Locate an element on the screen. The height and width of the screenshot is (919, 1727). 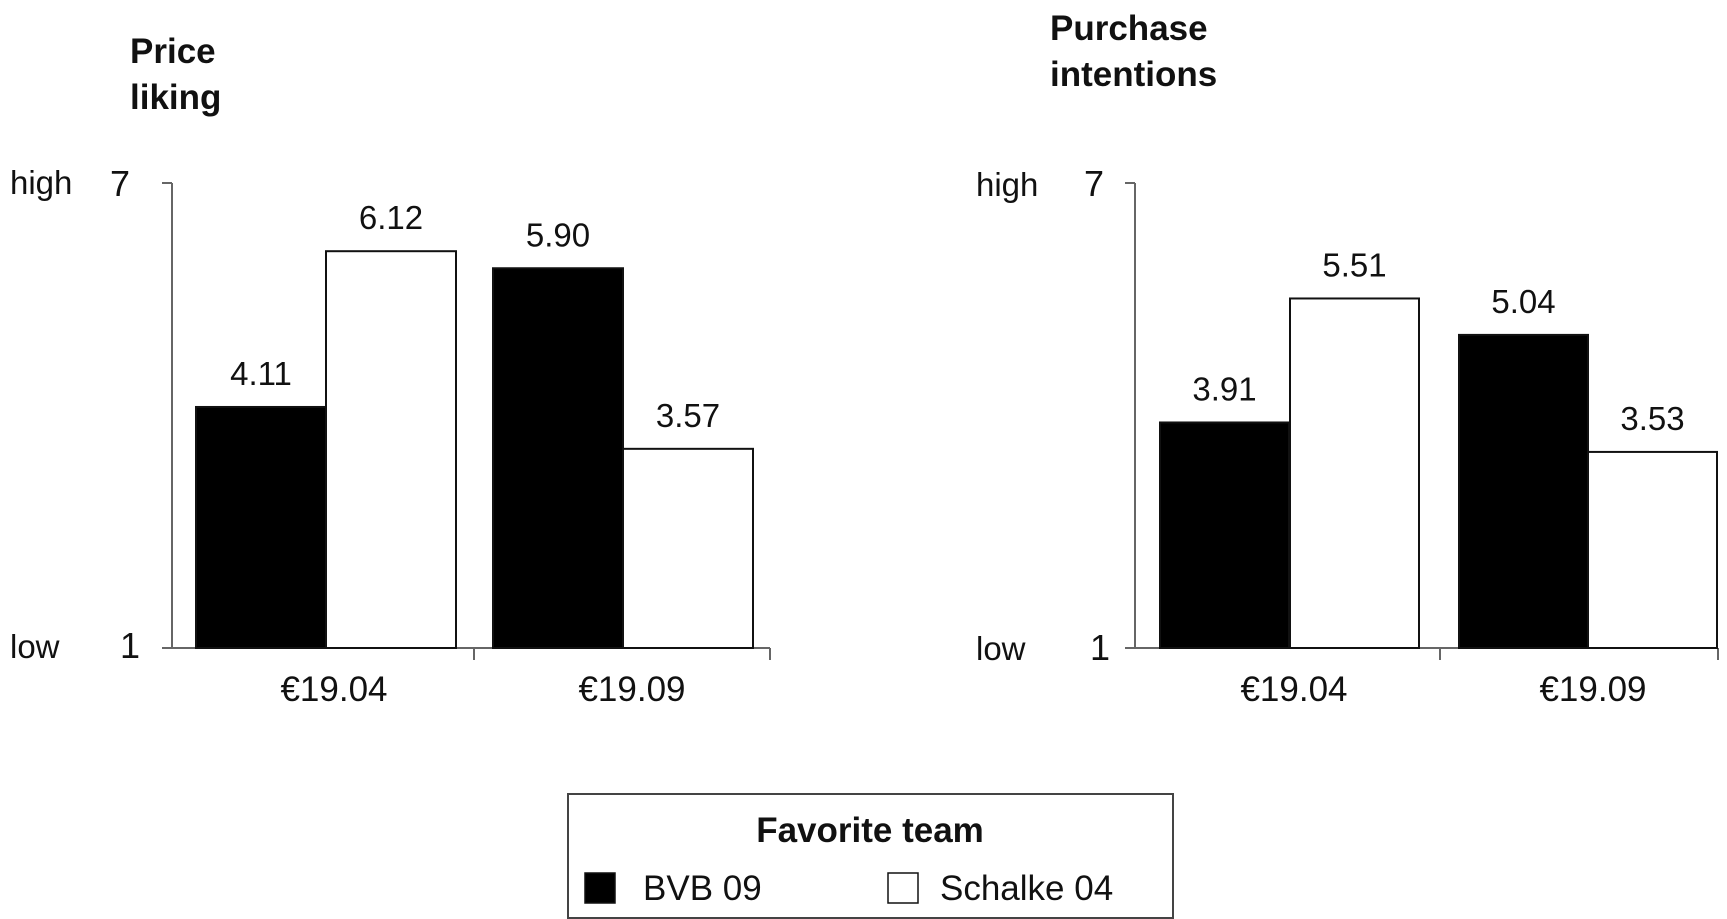
legend-label-schalke: Schalke 04 is located at coordinates (1026, 888).